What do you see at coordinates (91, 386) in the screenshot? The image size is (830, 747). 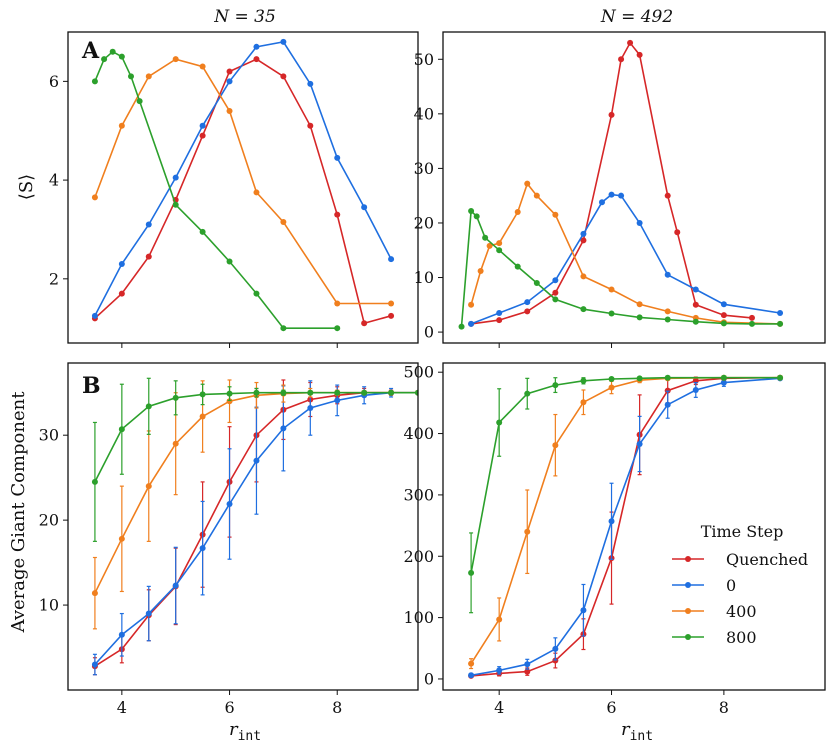 I see `panel-label-B: B` at bounding box center [91, 386].